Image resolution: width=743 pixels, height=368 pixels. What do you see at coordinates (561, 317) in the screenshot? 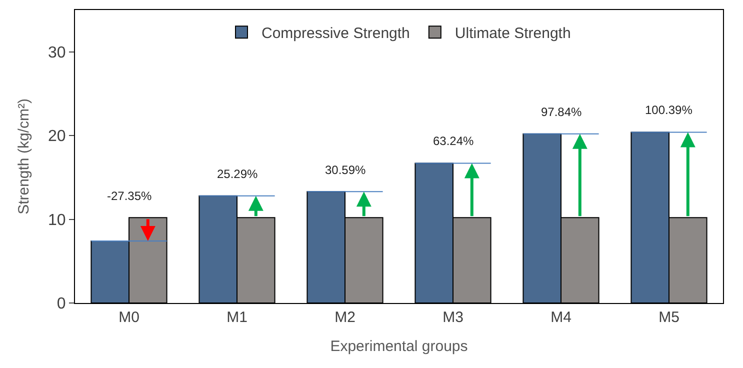
I see `x-tick-label: M4` at bounding box center [561, 317].